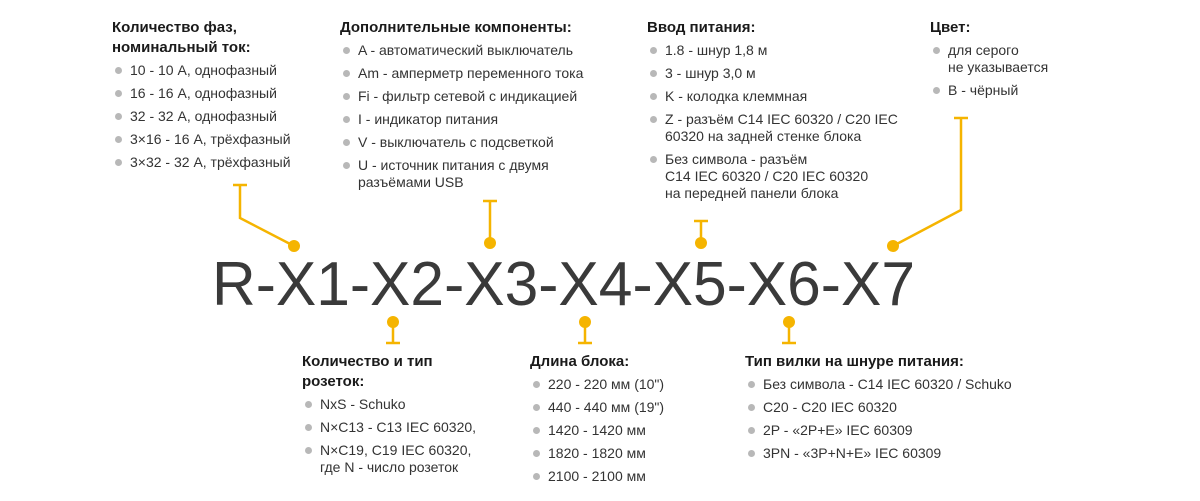 The height and width of the screenshot is (501, 1200). Describe the element at coordinates (471, 73) in the screenshot. I see `list-item-text: Am - амперметр переменного тока` at that location.